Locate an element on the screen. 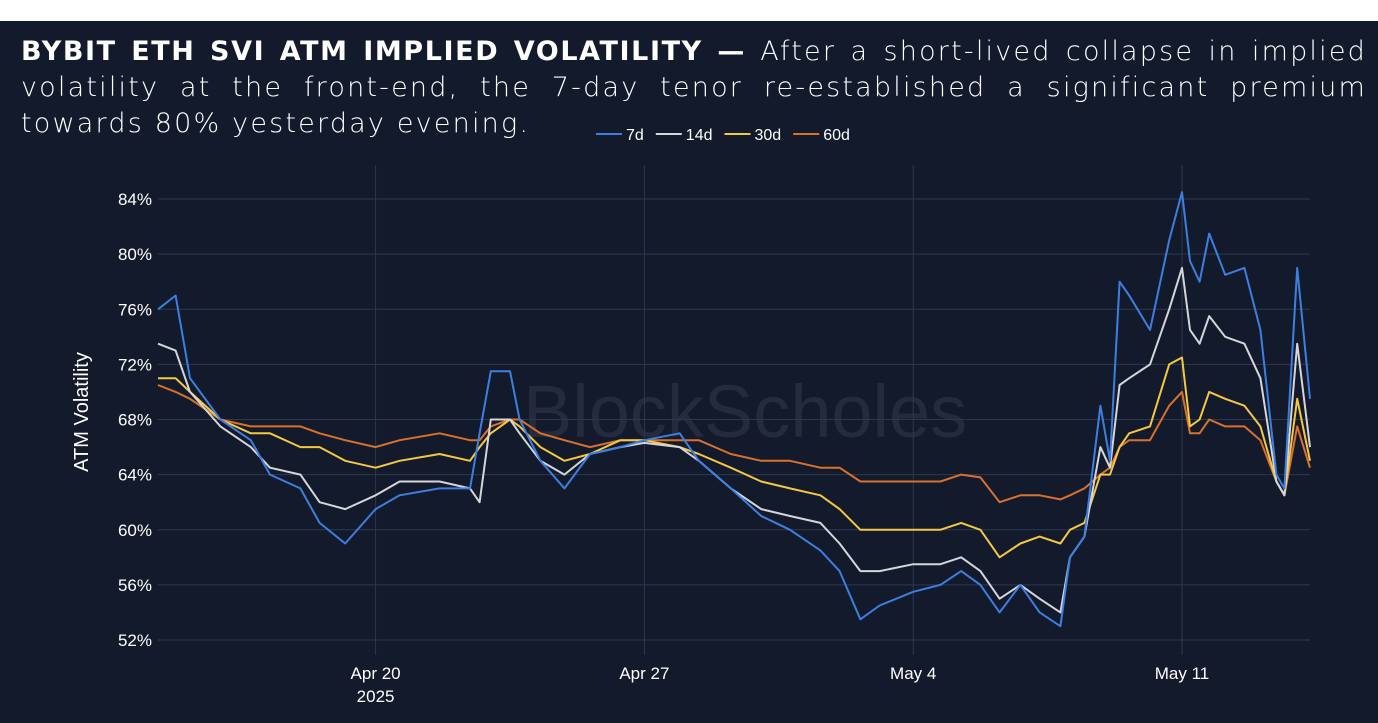 This screenshot has width=1378, height=723. y-tick-label: 68% is located at coordinates (135, 420).